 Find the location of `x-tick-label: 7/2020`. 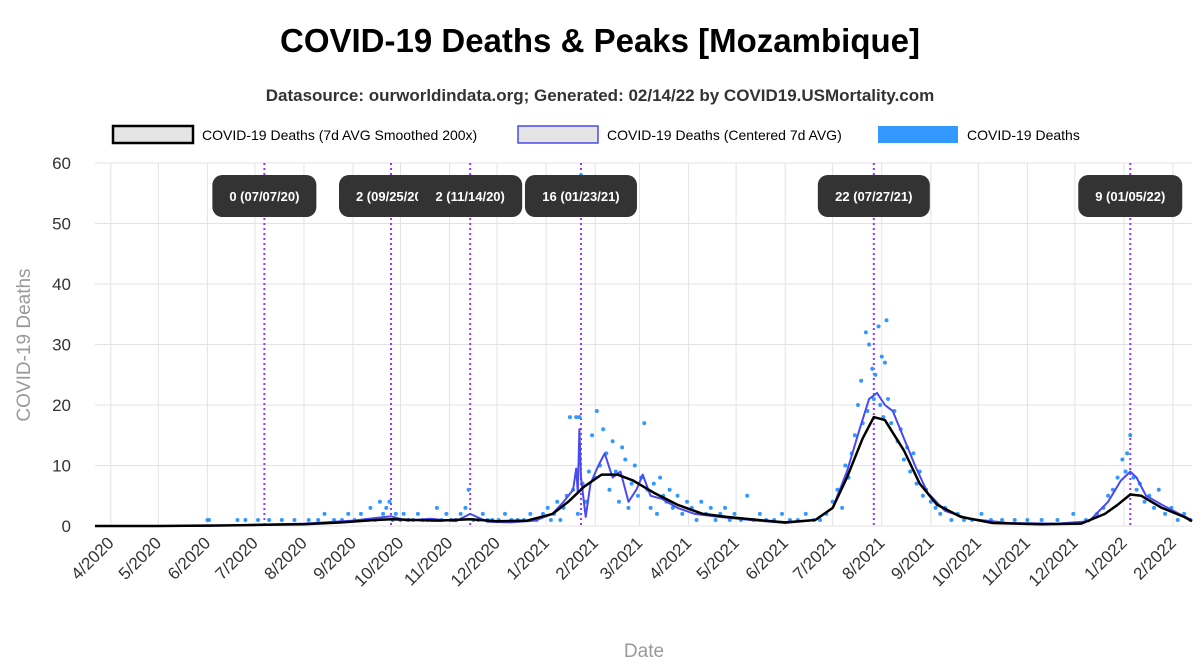

x-tick-label: 7/2020 is located at coordinates (237, 558).